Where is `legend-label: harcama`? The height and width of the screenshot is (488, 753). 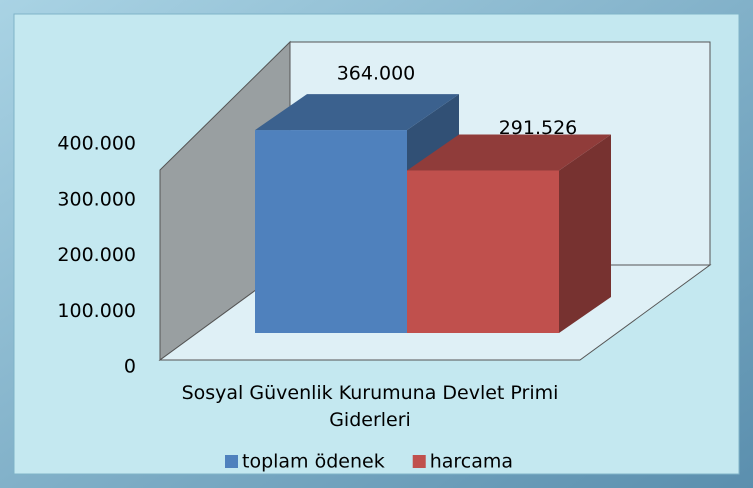
legend-label: harcama is located at coordinates (471, 462).